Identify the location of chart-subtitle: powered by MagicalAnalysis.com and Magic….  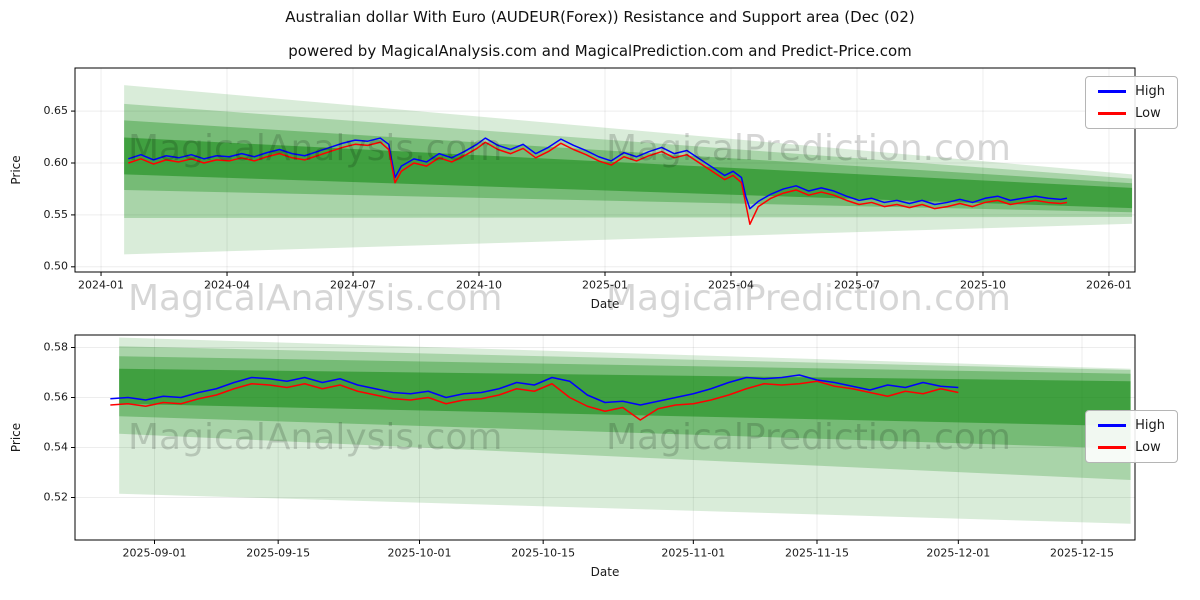
(600, 51).